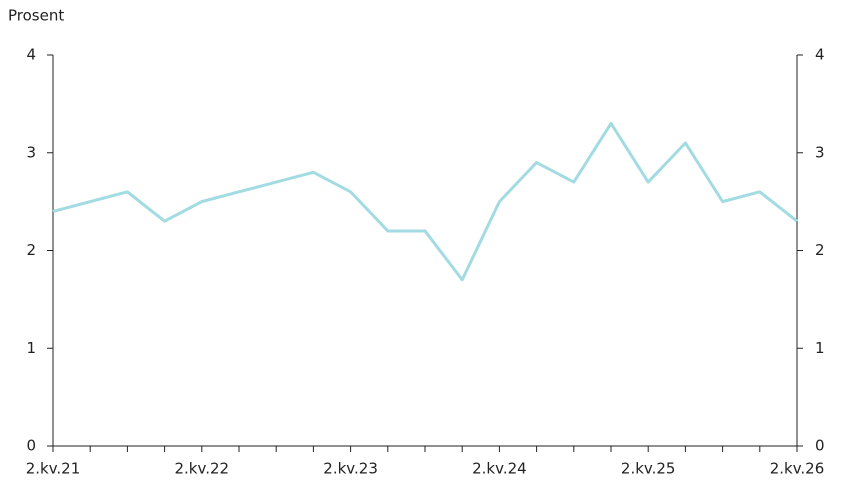 The image size is (843, 503). What do you see at coordinates (797, 469) in the screenshot?
I see `x-tick-label: 2.kv.26` at bounding box center [797, 469].